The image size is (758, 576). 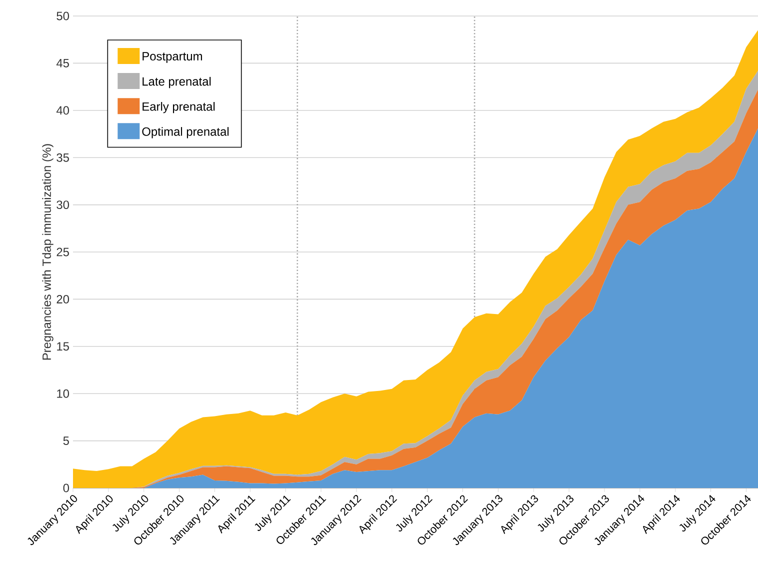 What do you see at coordinates (63, 346) in the screenshot?
I see `y-tick-label: 15` at bounding box center [63, 346].